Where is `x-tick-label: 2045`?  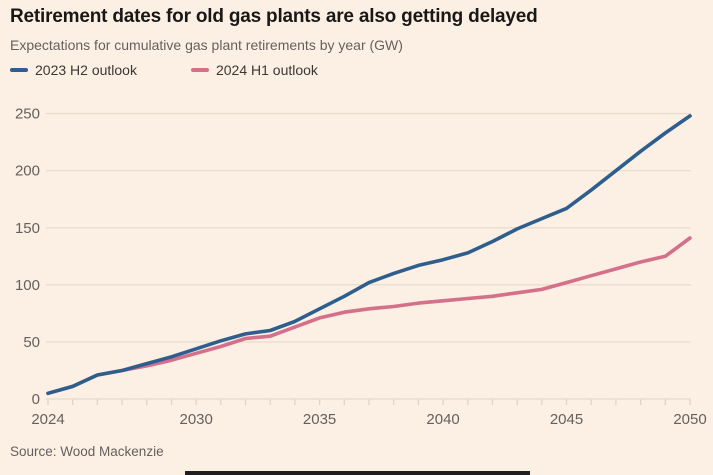 x-tick-label: 2045 is located at coordinates (566, 419).